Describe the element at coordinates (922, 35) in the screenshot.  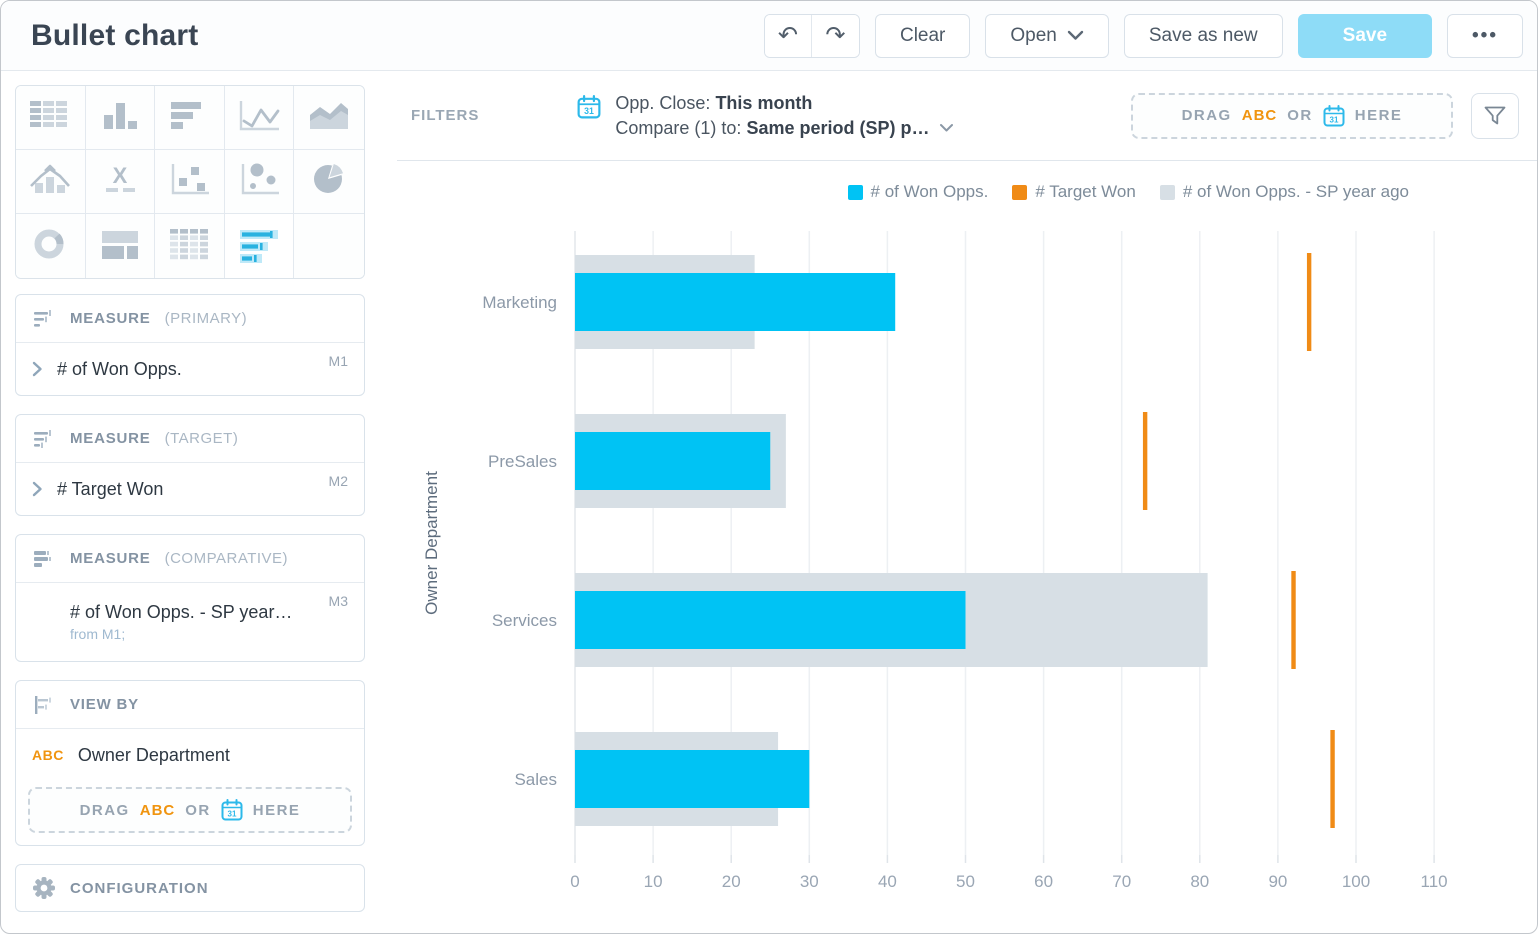
I see `clear-button: Clear` at that location.